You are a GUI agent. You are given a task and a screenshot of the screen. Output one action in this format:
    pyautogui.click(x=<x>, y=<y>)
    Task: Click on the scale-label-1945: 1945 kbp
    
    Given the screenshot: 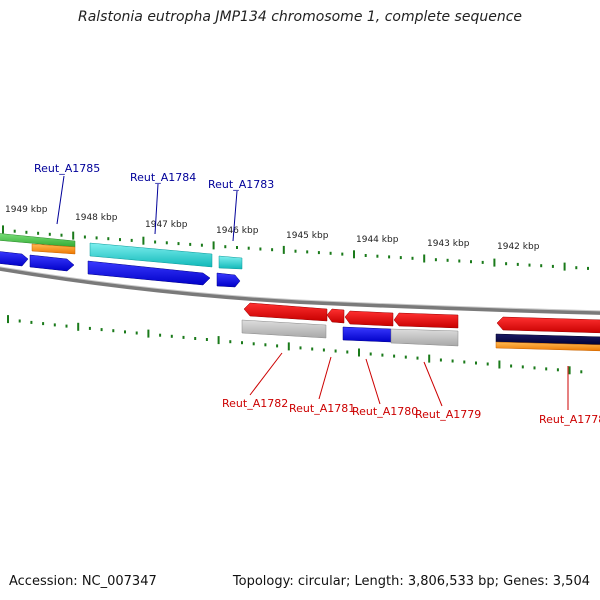 What is the action you would take?
    pyautogui.click(x=307, y=236)
    